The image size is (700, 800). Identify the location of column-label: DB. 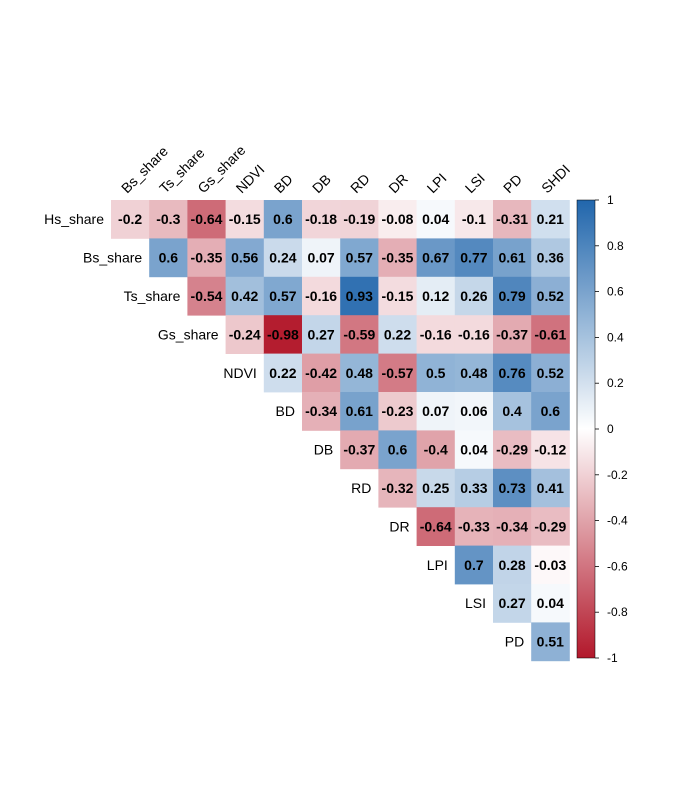
(321, 183).